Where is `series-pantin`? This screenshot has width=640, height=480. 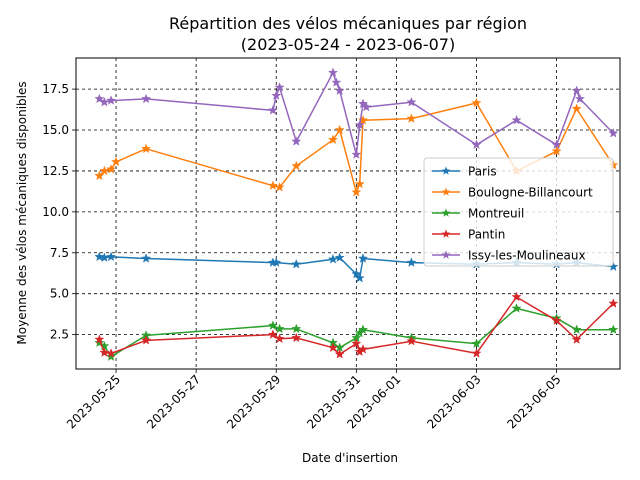 series-pantin is located at coordinates (356, 325).